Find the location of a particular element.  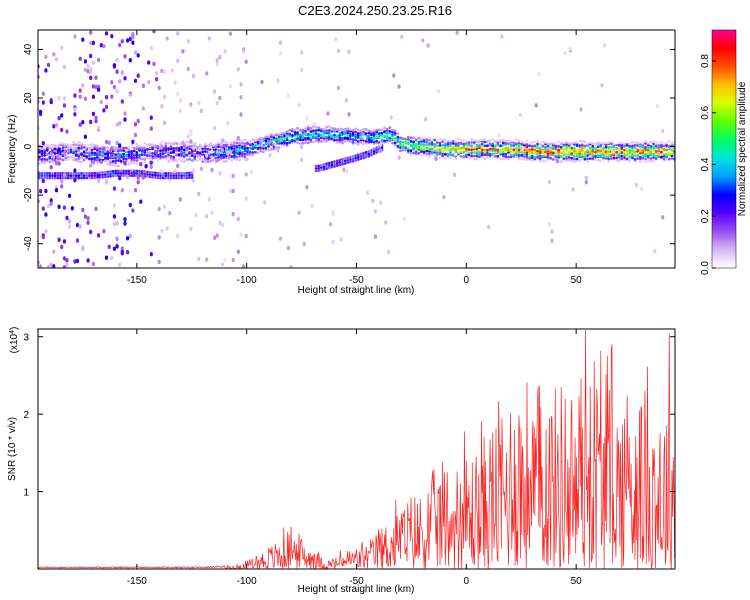

y-tick-label: 1 is located at coordinates (26, 493).